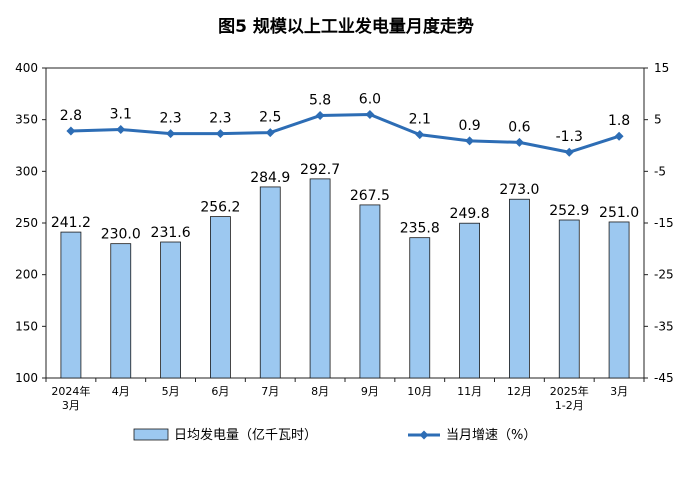 This screenshot has height=481, width=692. What do you see at coordinates (346, 26) in the screenshot?
I see `chart-title: 图5 规模以上工业发电量月度走势` at bounding box center [346, 26].